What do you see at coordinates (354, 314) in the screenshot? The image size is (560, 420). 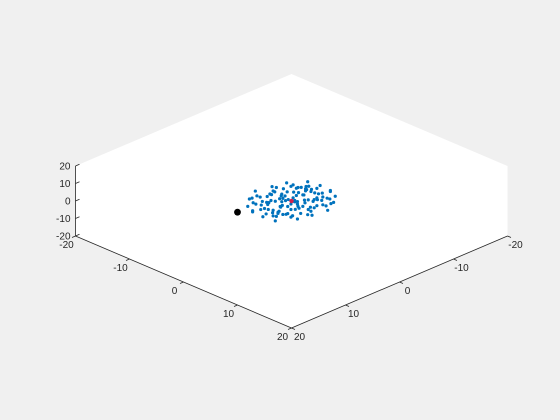 I see `x-tick-label: 10` at bounding box center [354, 314].